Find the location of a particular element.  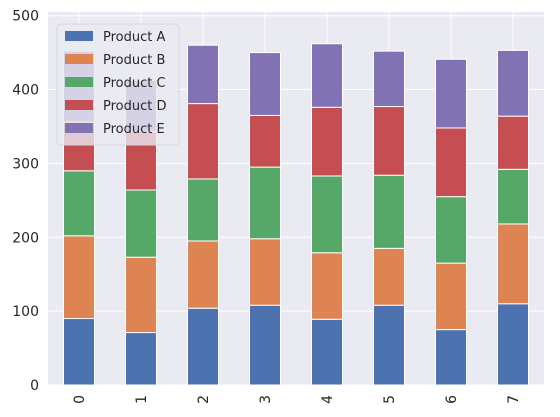

legend-label: Product D is located at coordinates (135, 106).